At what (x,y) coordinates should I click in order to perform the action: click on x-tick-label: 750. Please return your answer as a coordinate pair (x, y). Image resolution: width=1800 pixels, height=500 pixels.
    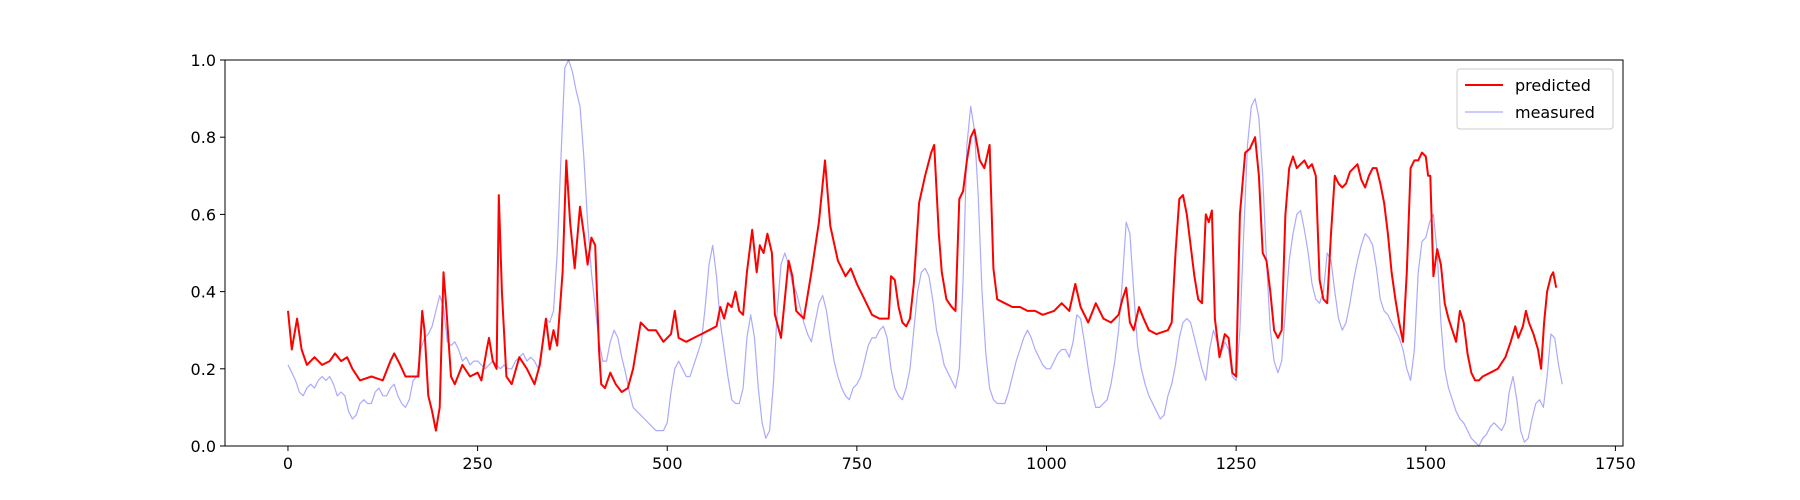
    Looking at the image, I should click on (857, 463).